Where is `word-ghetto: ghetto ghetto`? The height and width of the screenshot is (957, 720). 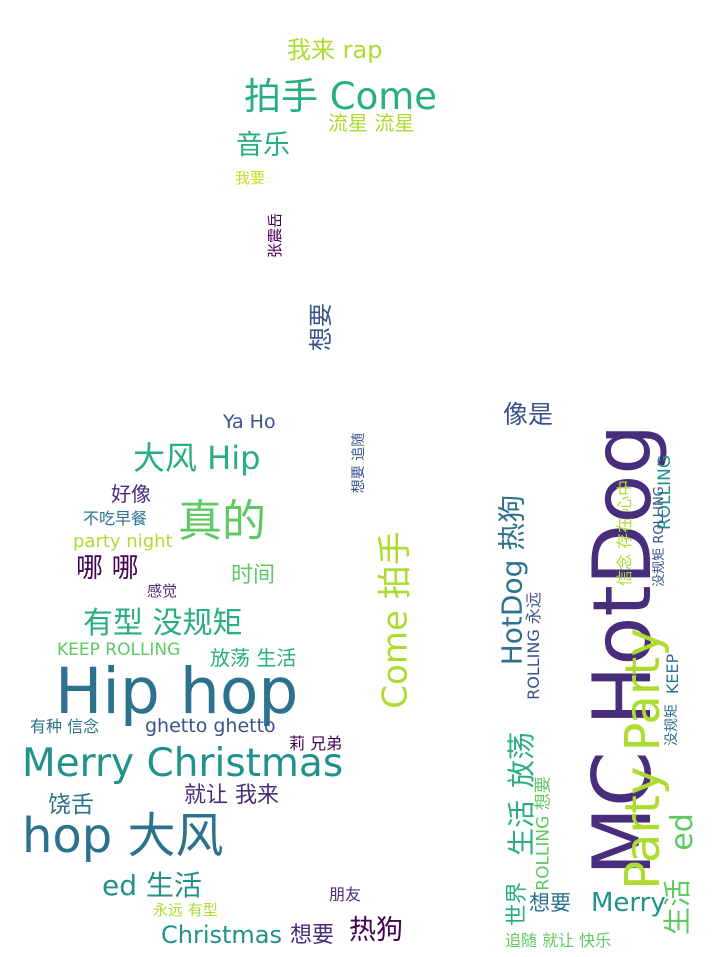
word-ghetto: ghetto ghetto is located at coordinates (210, 726).